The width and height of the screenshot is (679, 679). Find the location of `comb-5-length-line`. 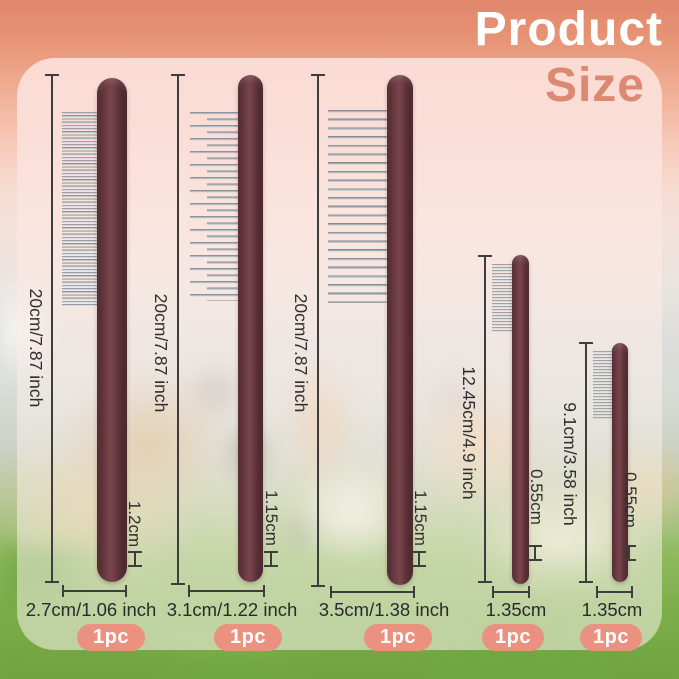

comb-5-length-line is located at coordinates (586, 462).